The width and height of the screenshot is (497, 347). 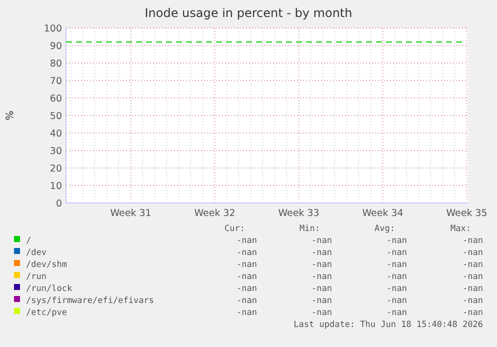 I want to click on text: Max:, so click(x=460, y=229).